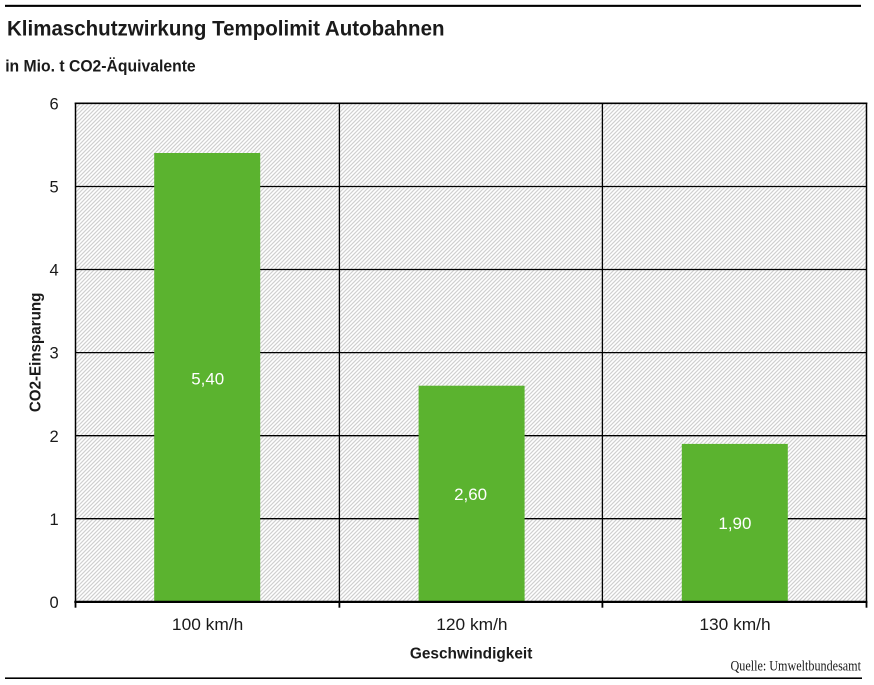 The image size is (874, 685). I want to click on svg-text: 2,60, so click(470, 494).